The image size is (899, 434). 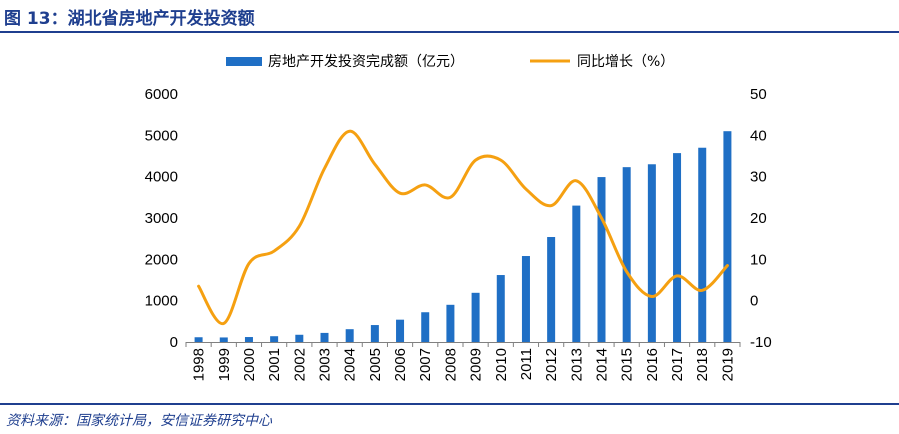 I want to click on x-axis-tick-label: 2013, so click(x=576, y=364).